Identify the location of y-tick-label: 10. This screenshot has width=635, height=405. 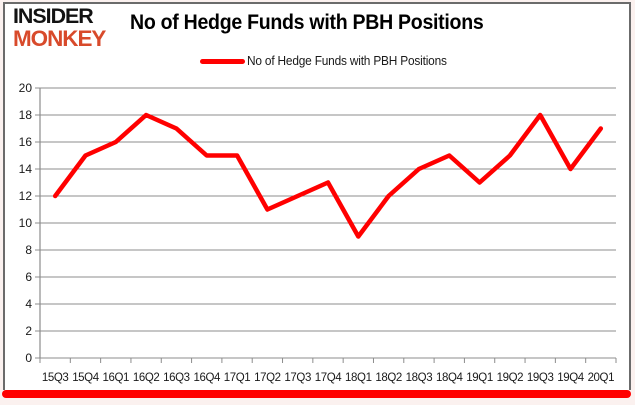
(26, 223).